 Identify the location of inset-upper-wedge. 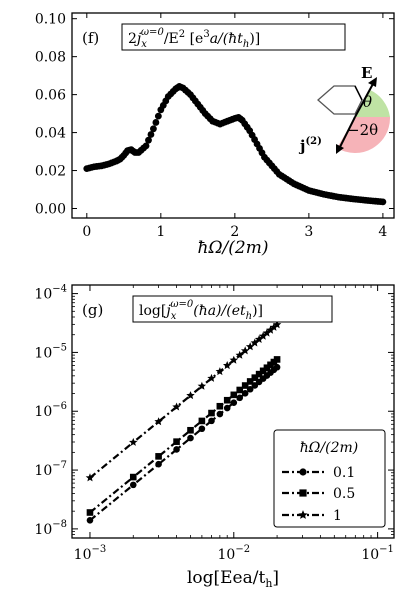
(372, 103).